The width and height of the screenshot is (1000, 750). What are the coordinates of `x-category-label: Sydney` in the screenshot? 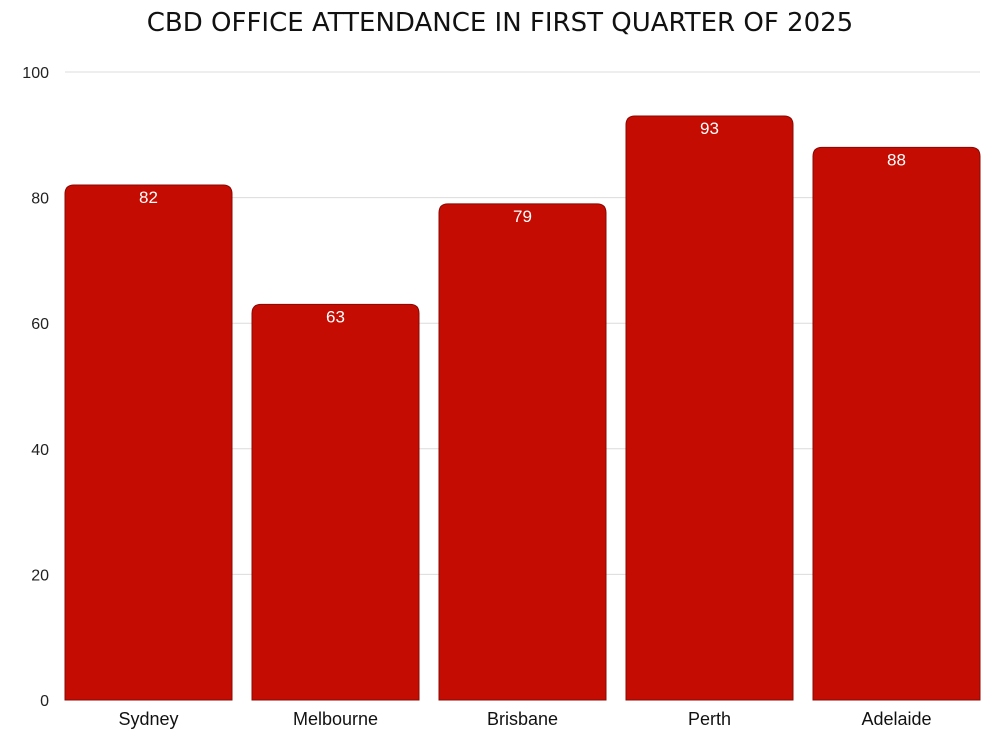 It's located at (148, 719).